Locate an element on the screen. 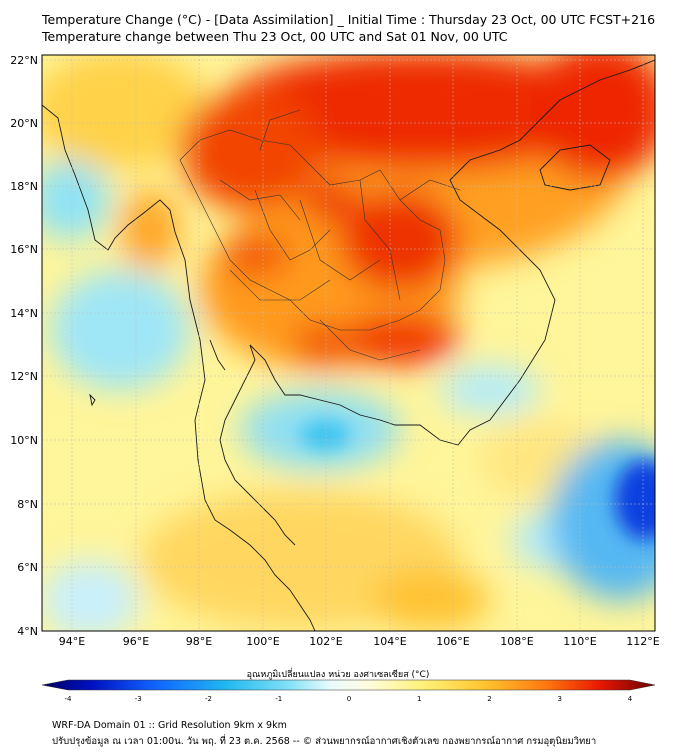 This screenshot has width=676, height=756. admin-borders is located at coordinates (320, 235).